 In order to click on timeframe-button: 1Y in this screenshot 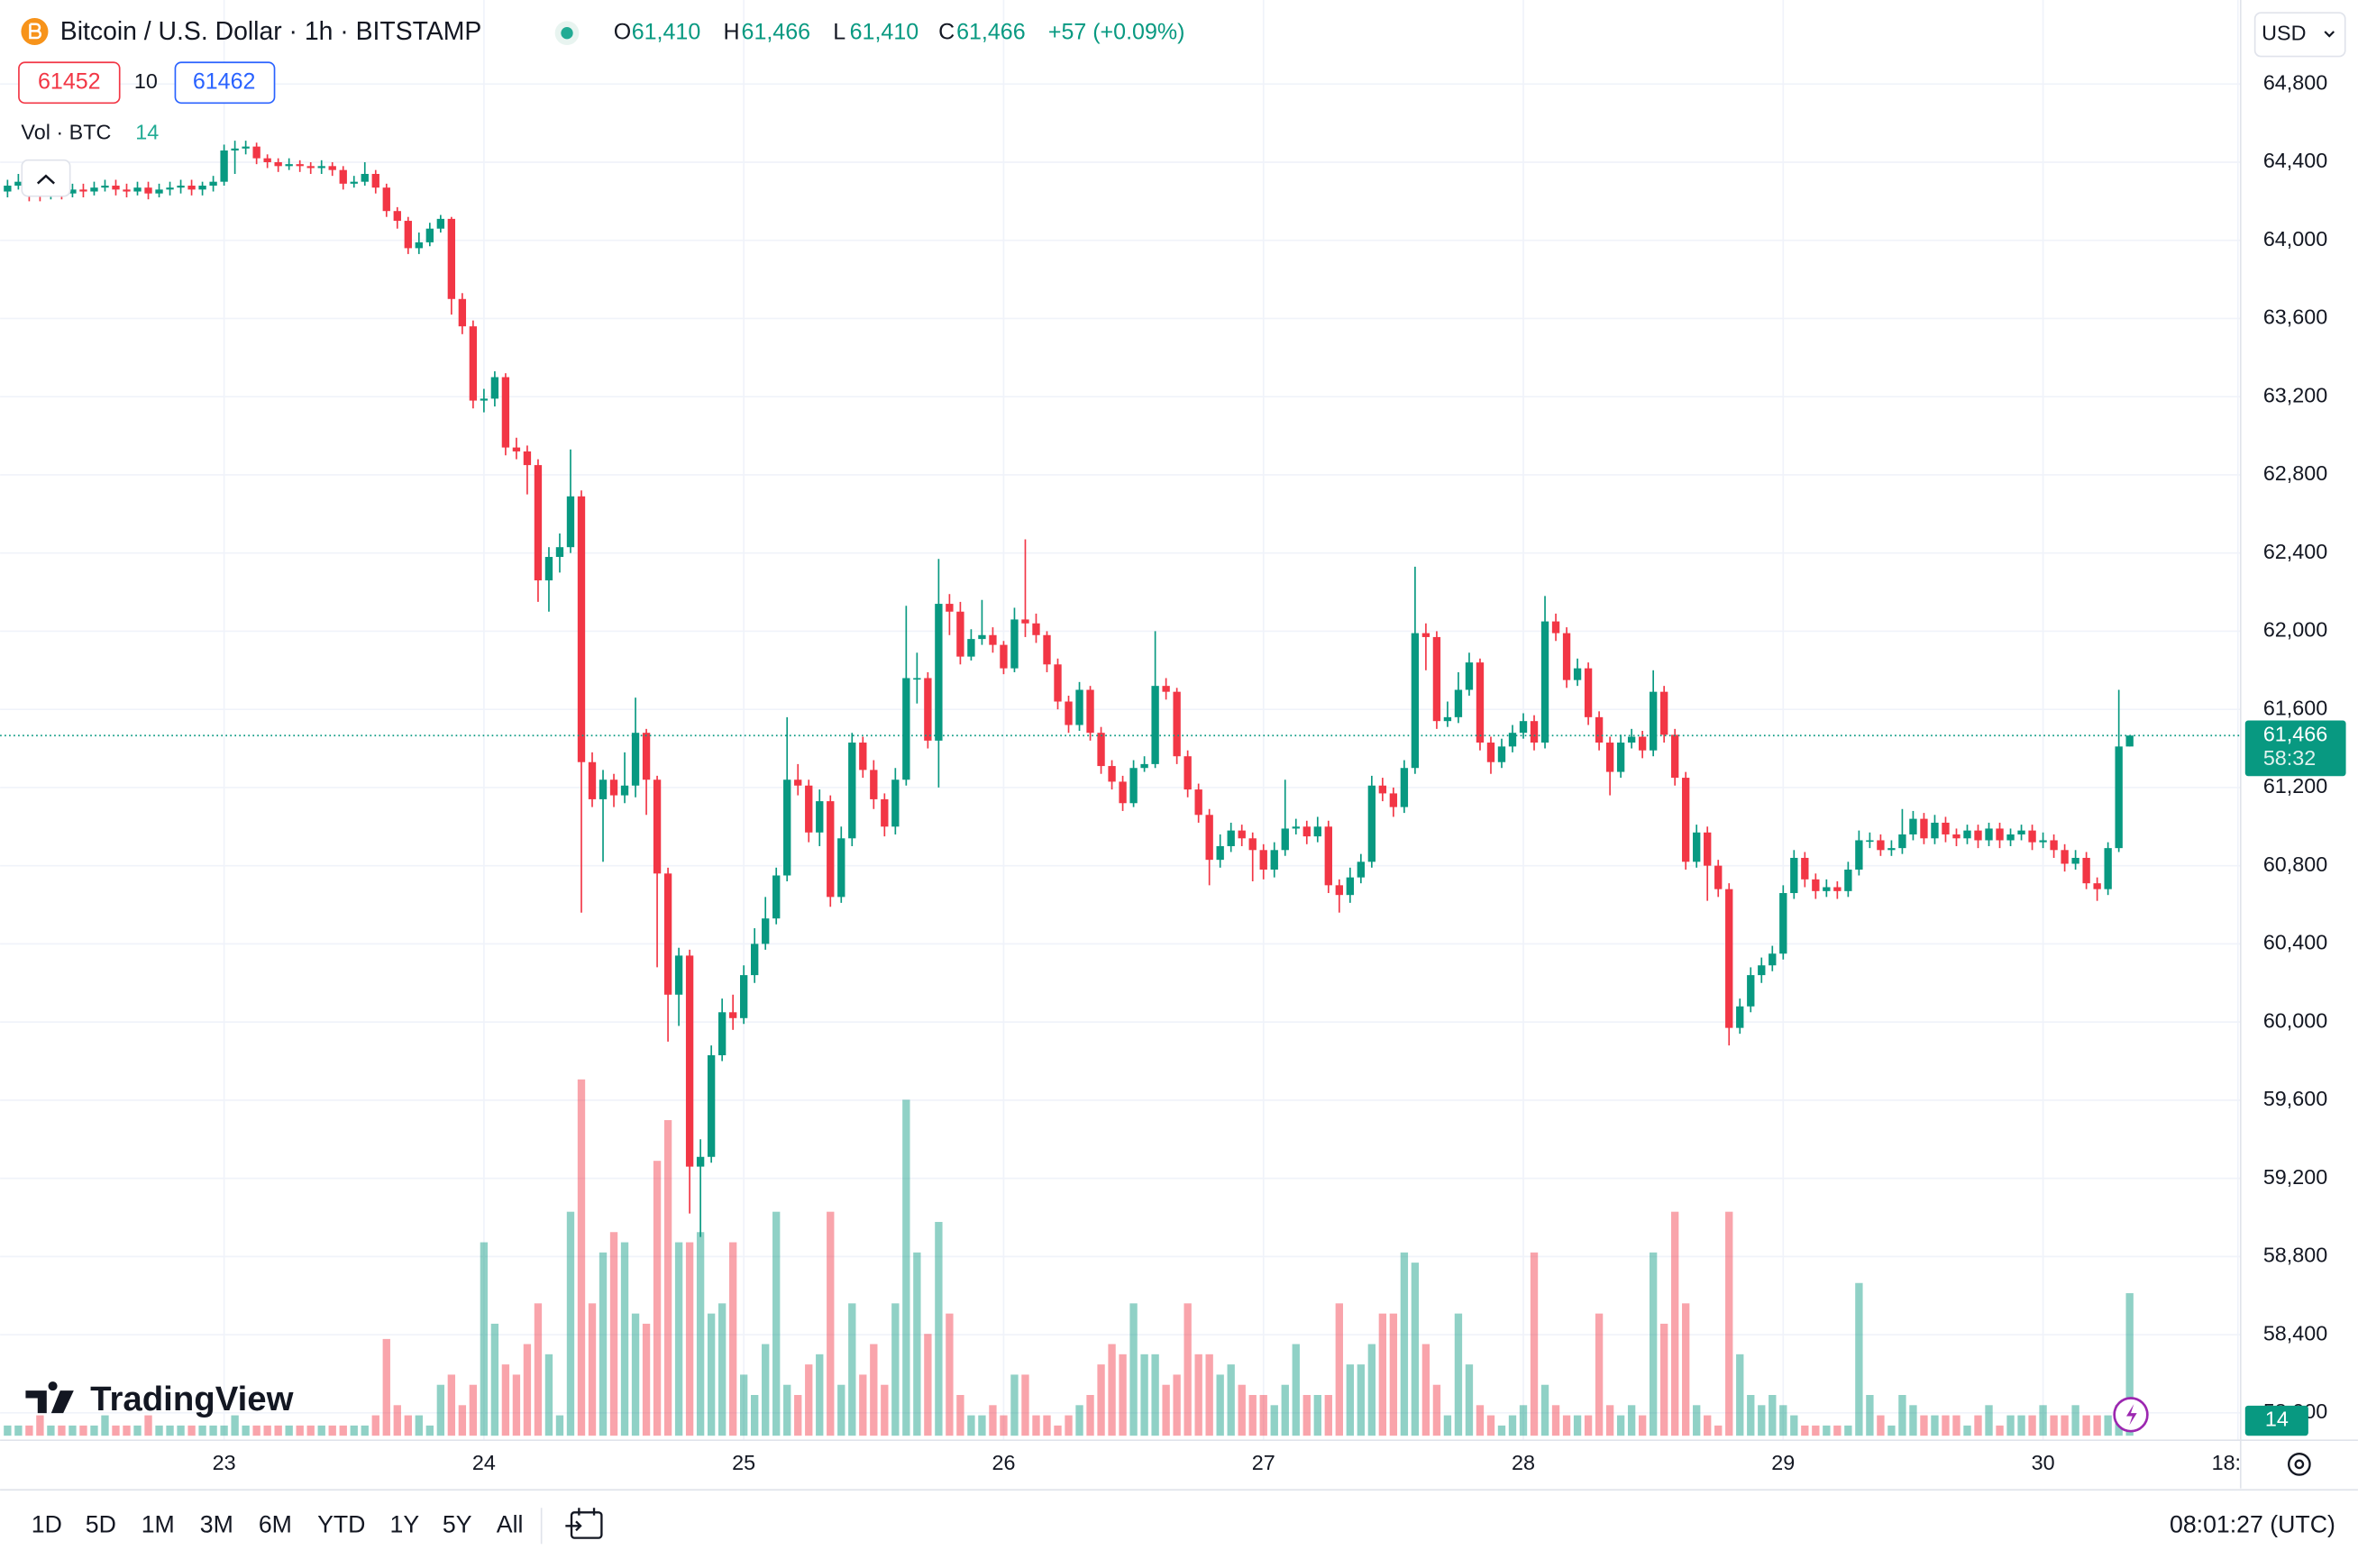, I will do `click(405, 1523)`.